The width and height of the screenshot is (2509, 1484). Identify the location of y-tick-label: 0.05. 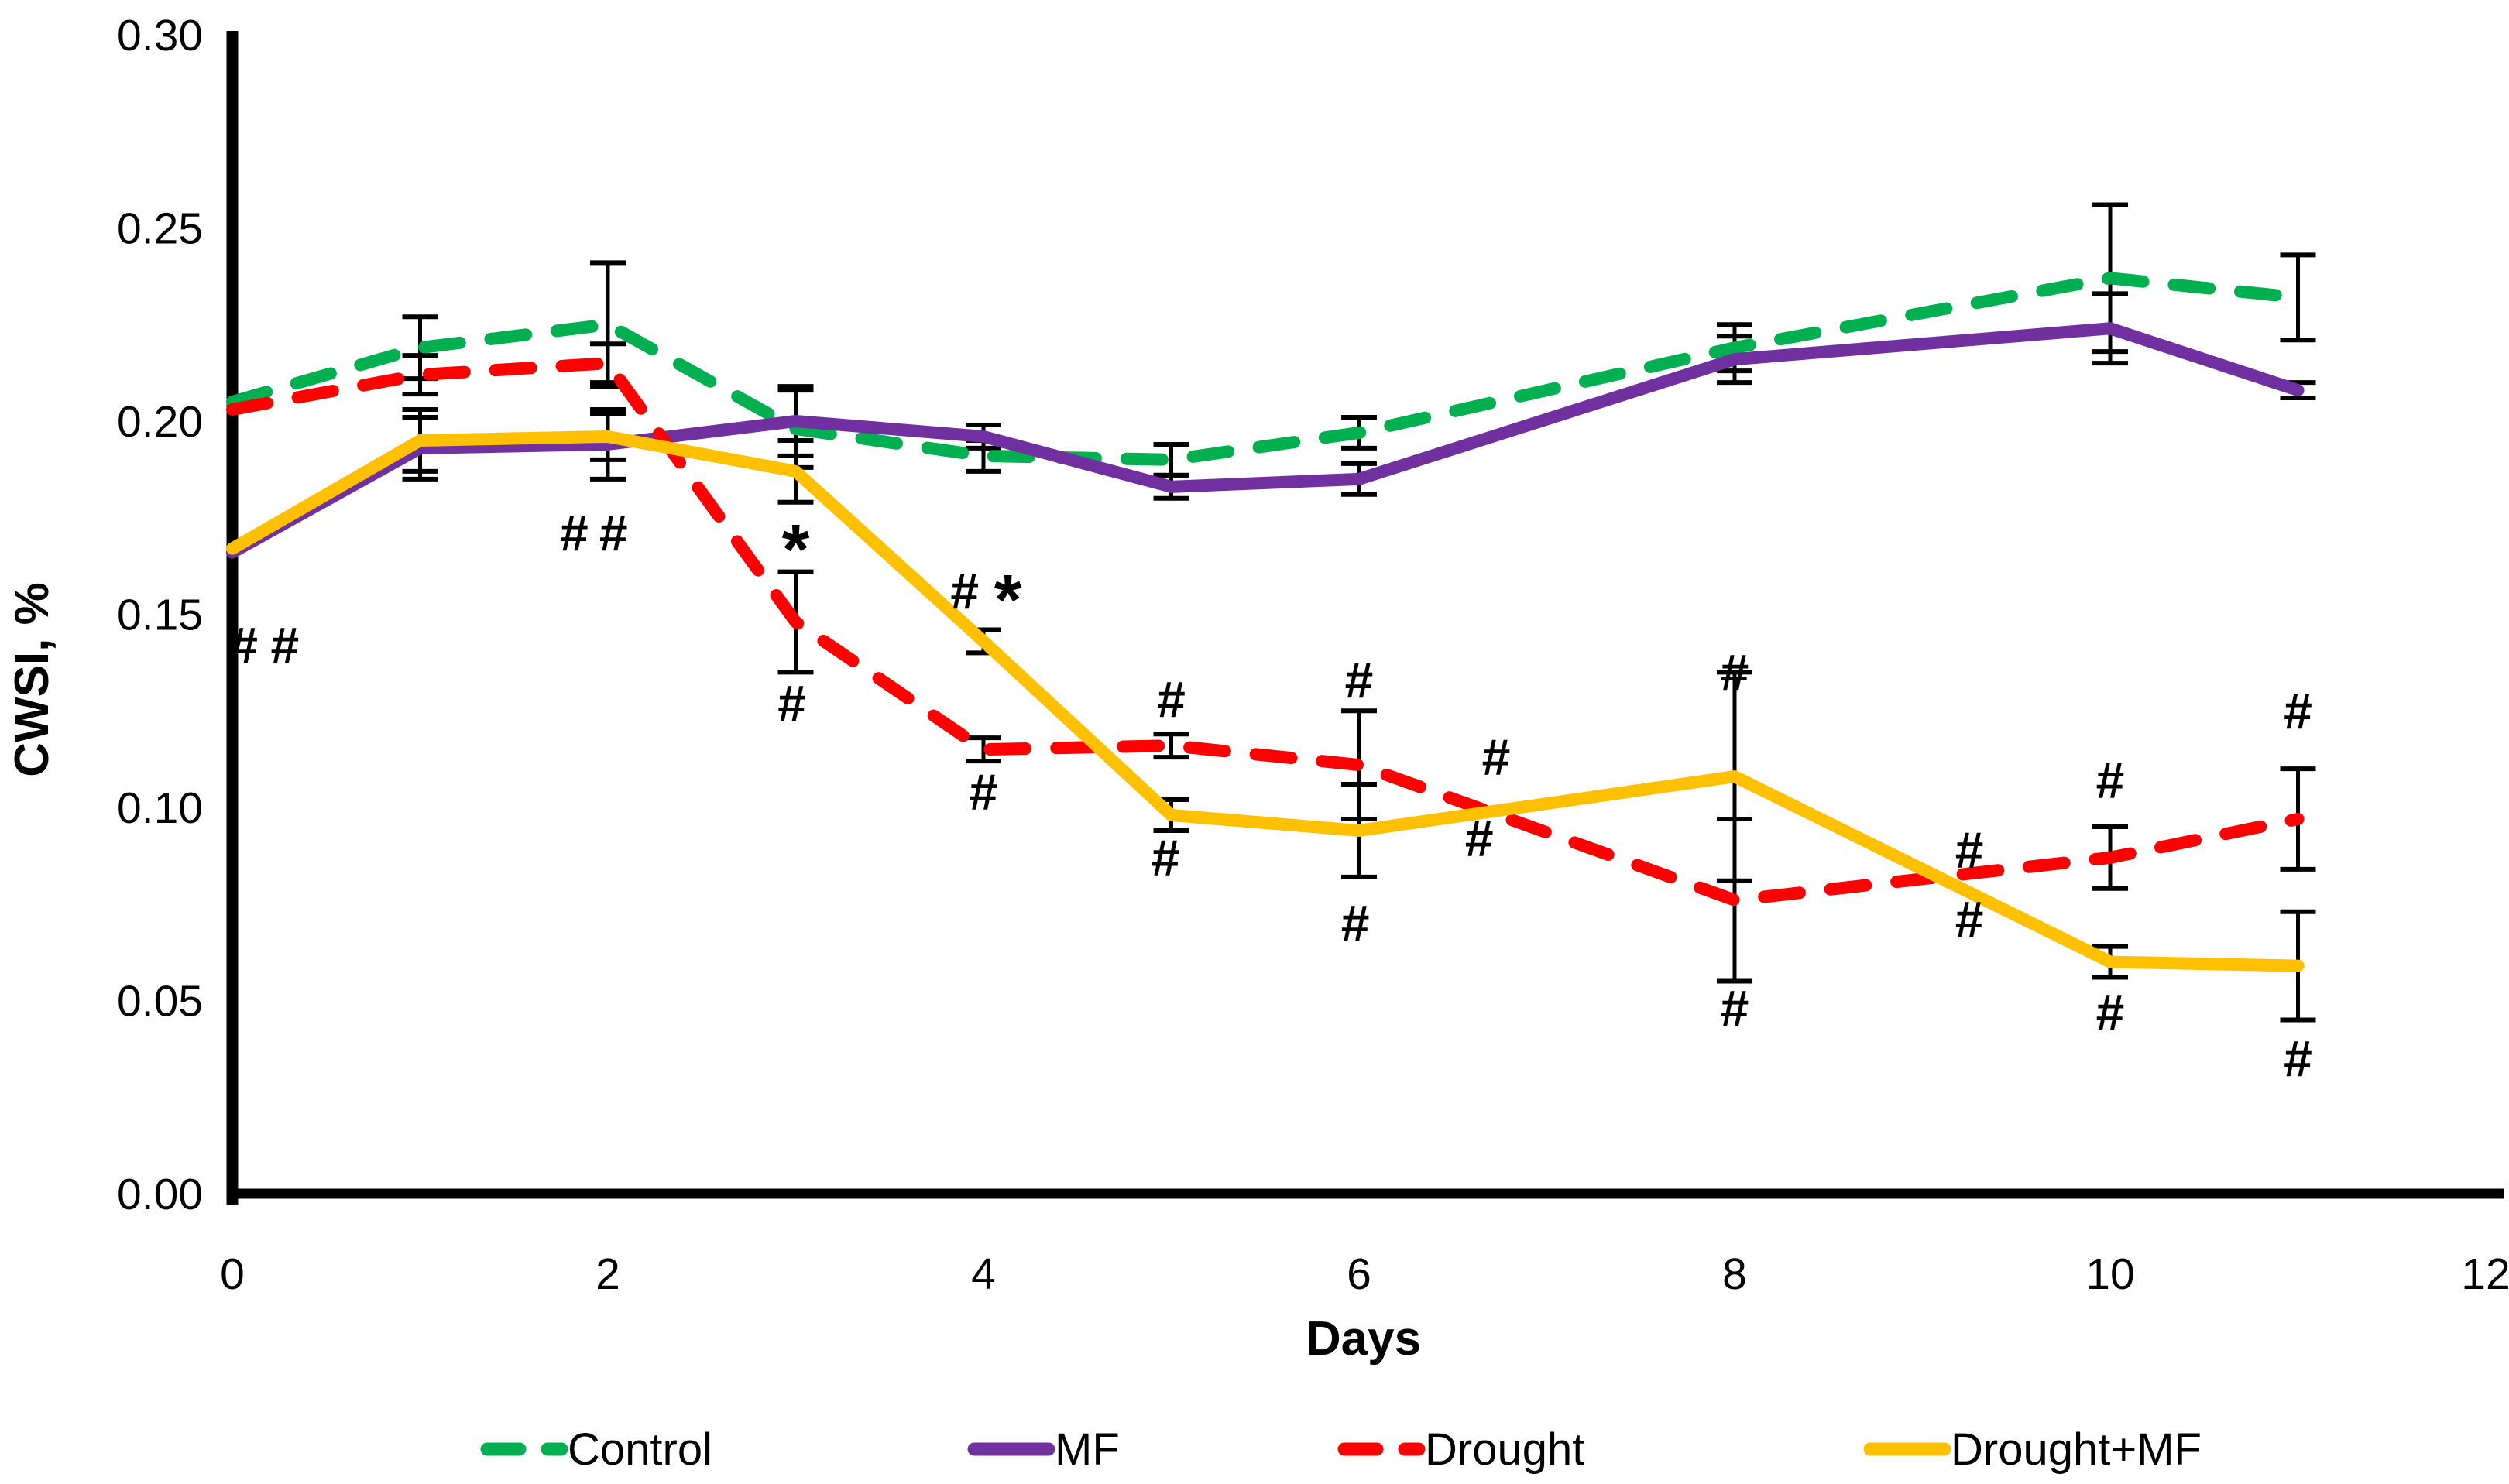
(160, 1001).